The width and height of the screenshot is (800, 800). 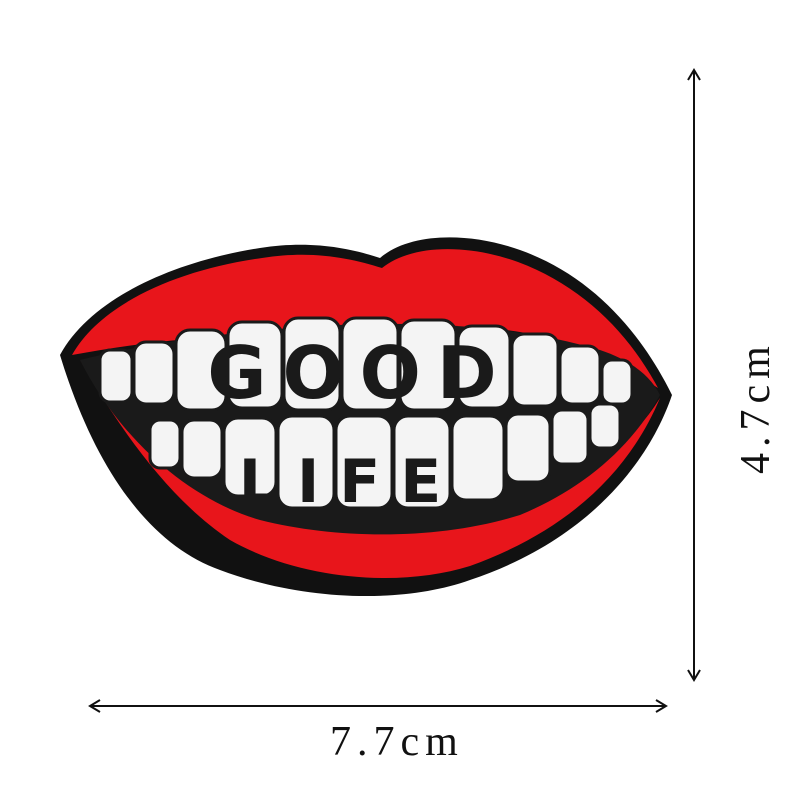 I want to click on height-dimension-arrow, so click(x=694, y=375).